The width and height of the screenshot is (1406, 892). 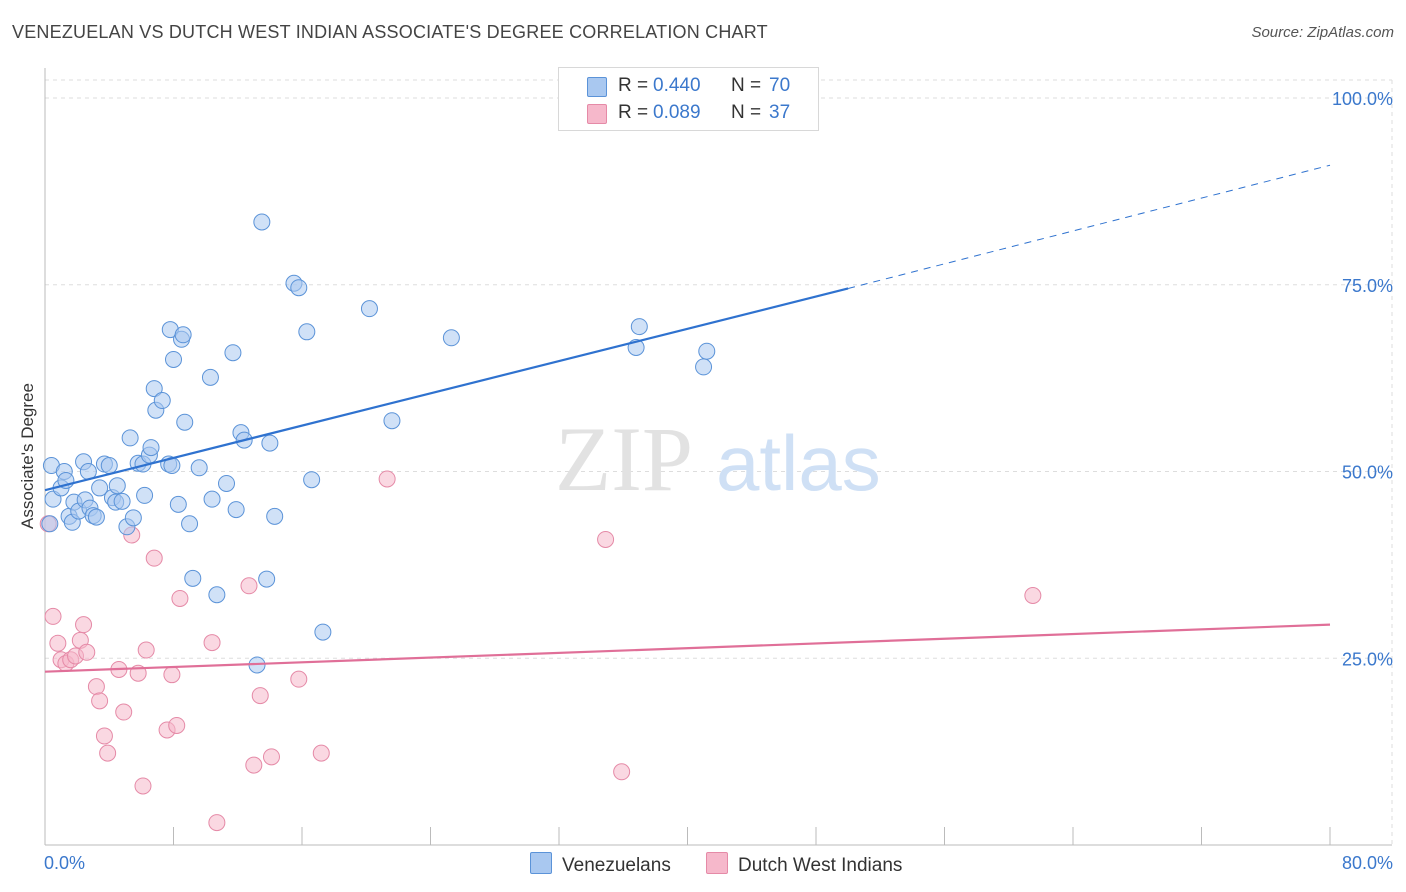 I want to click on venezuelan-trend-extension, so click(x=1089, y=226).